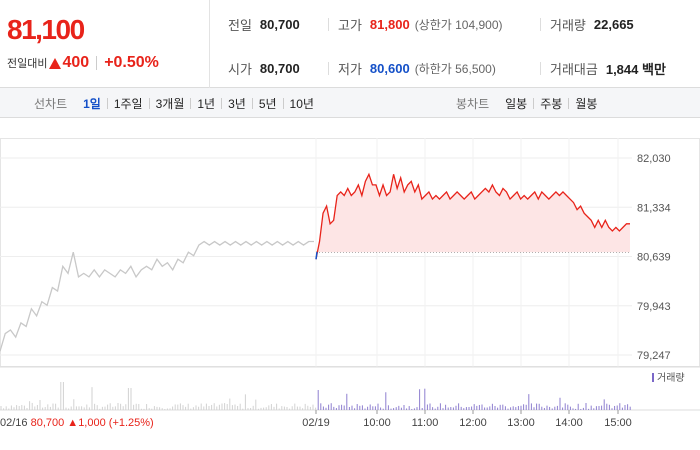 The height and width of the screenshot is (450, 700). Describe the element at coordinates (240, 25) in the screenshot. I see `stat-label: 전일` at that location.